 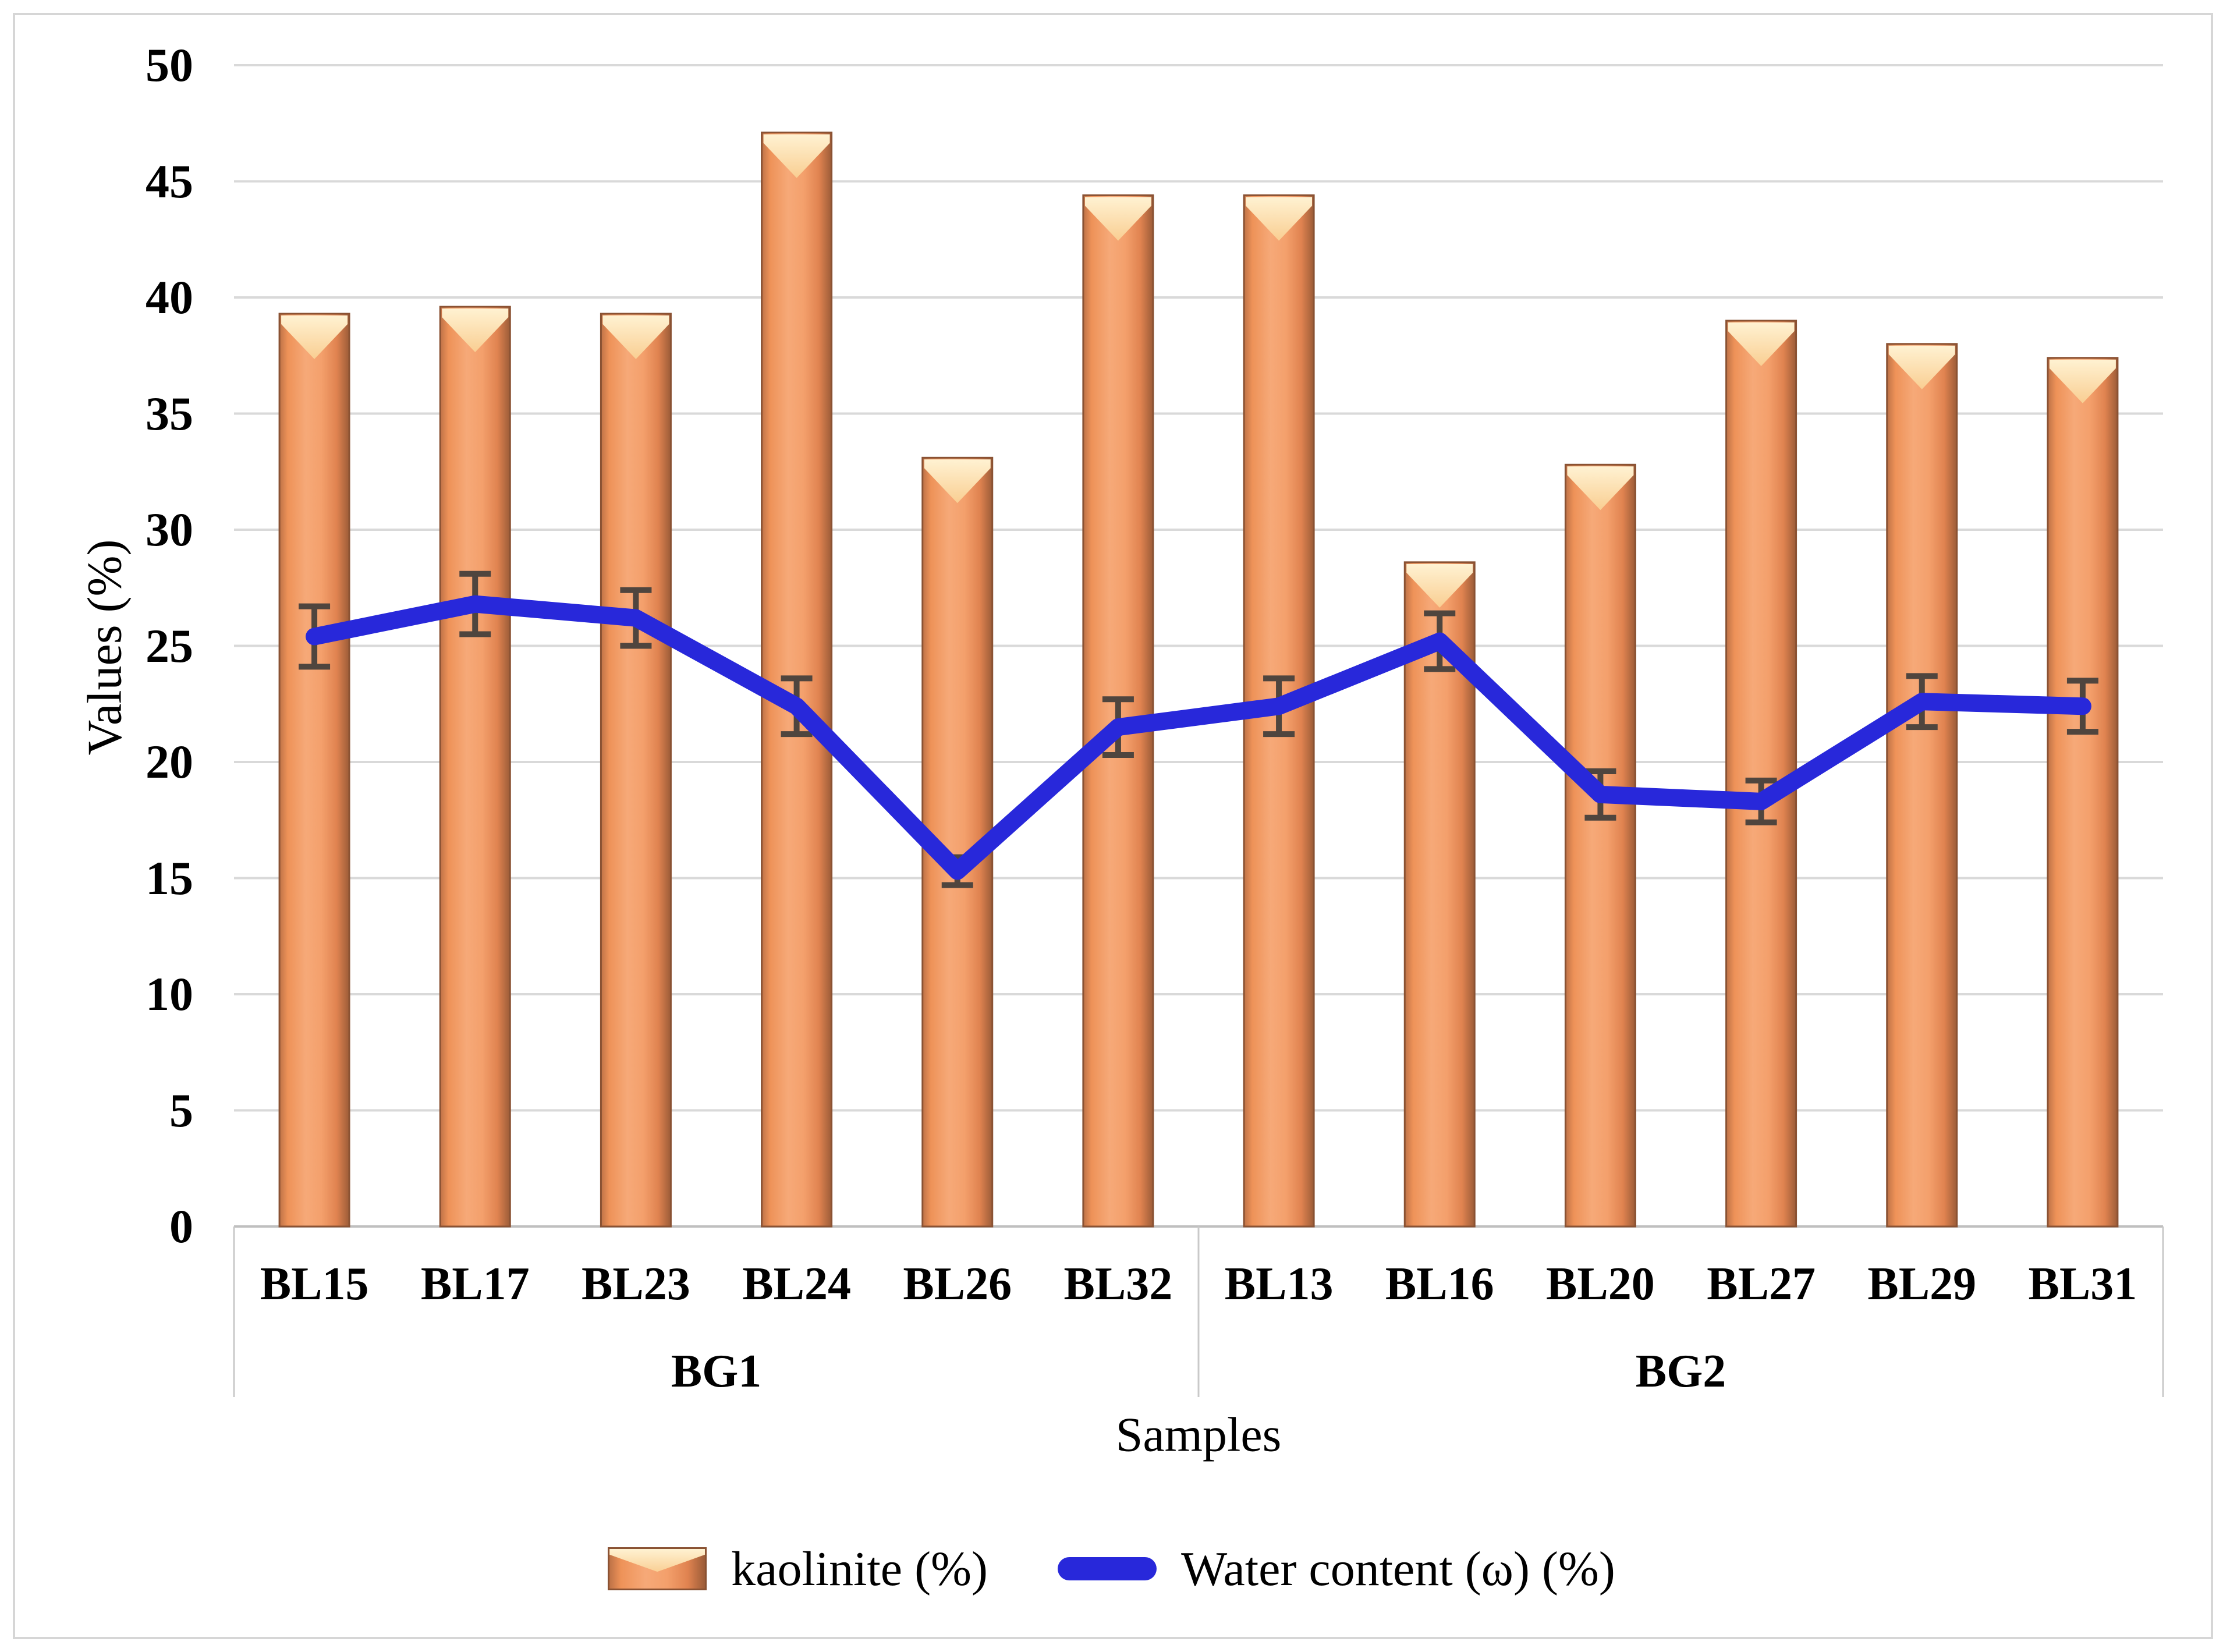 What do you see at coordinates (181, 1227) in the screenshot?
I see `y-tick-label-0: 0` at bounding box center [181, 1227].